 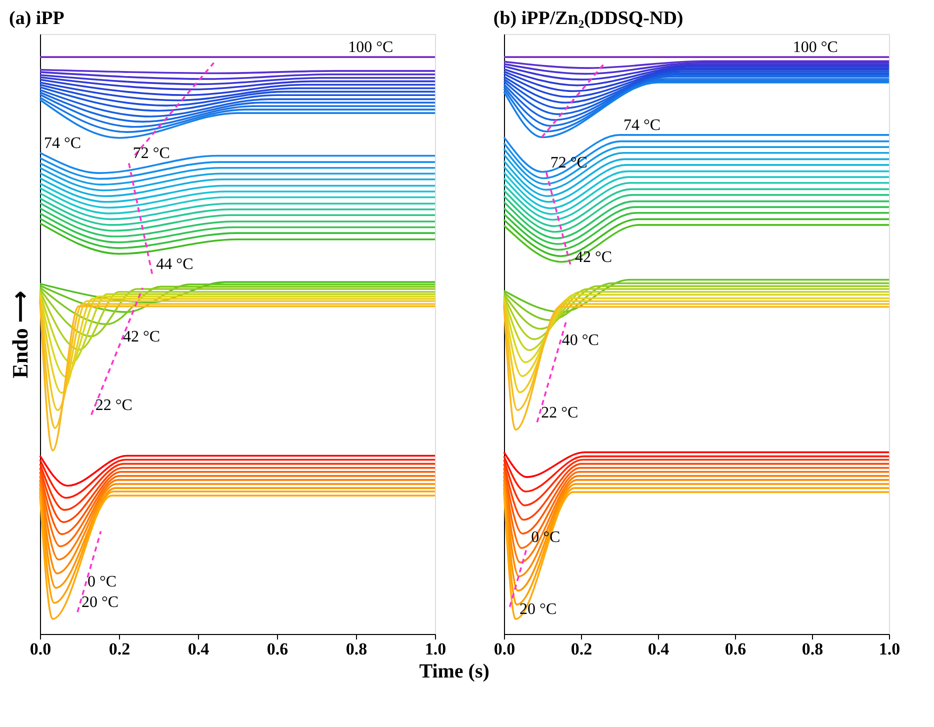 What do you see at coordinates (100, 603) in the screenshot?
I see `annotation: 20 °C` at bounding box center [100, 603].